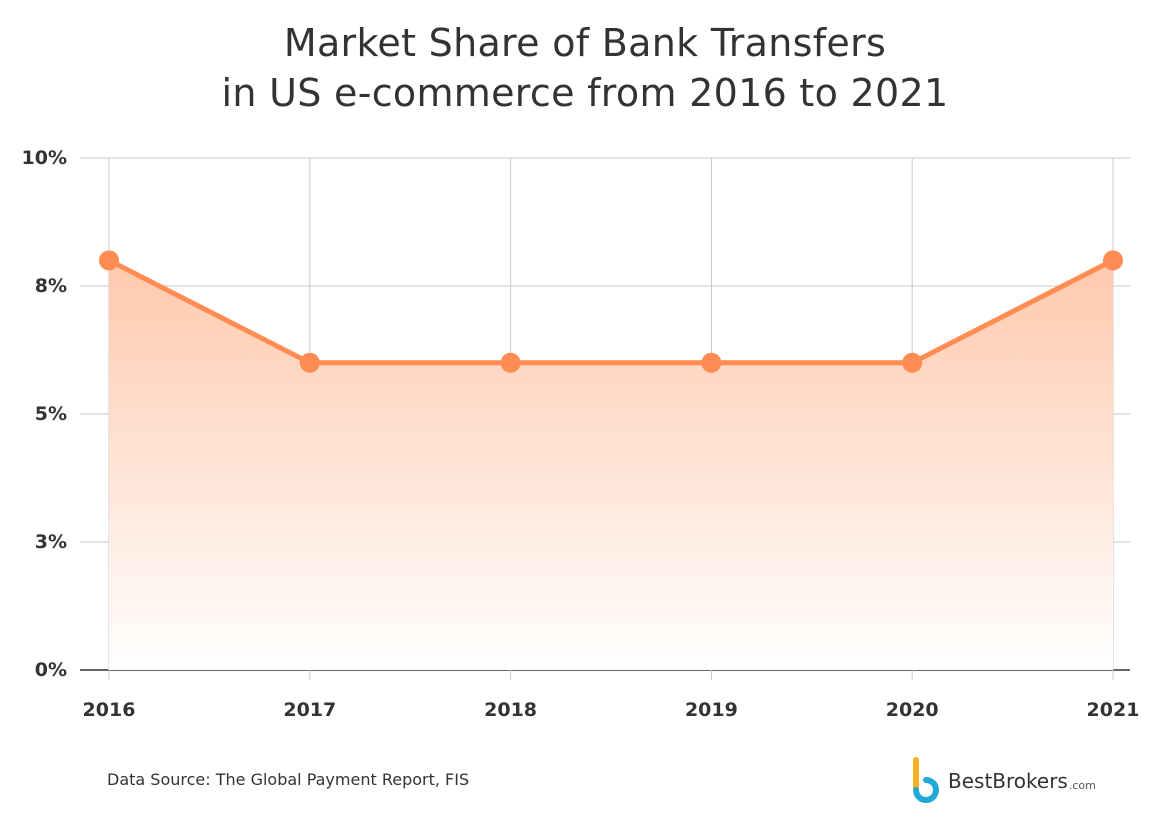 Image resolution: width=1170 pixels, height=831 pixels. I want to click on y-tick-label: 5%, so click(51, 414).